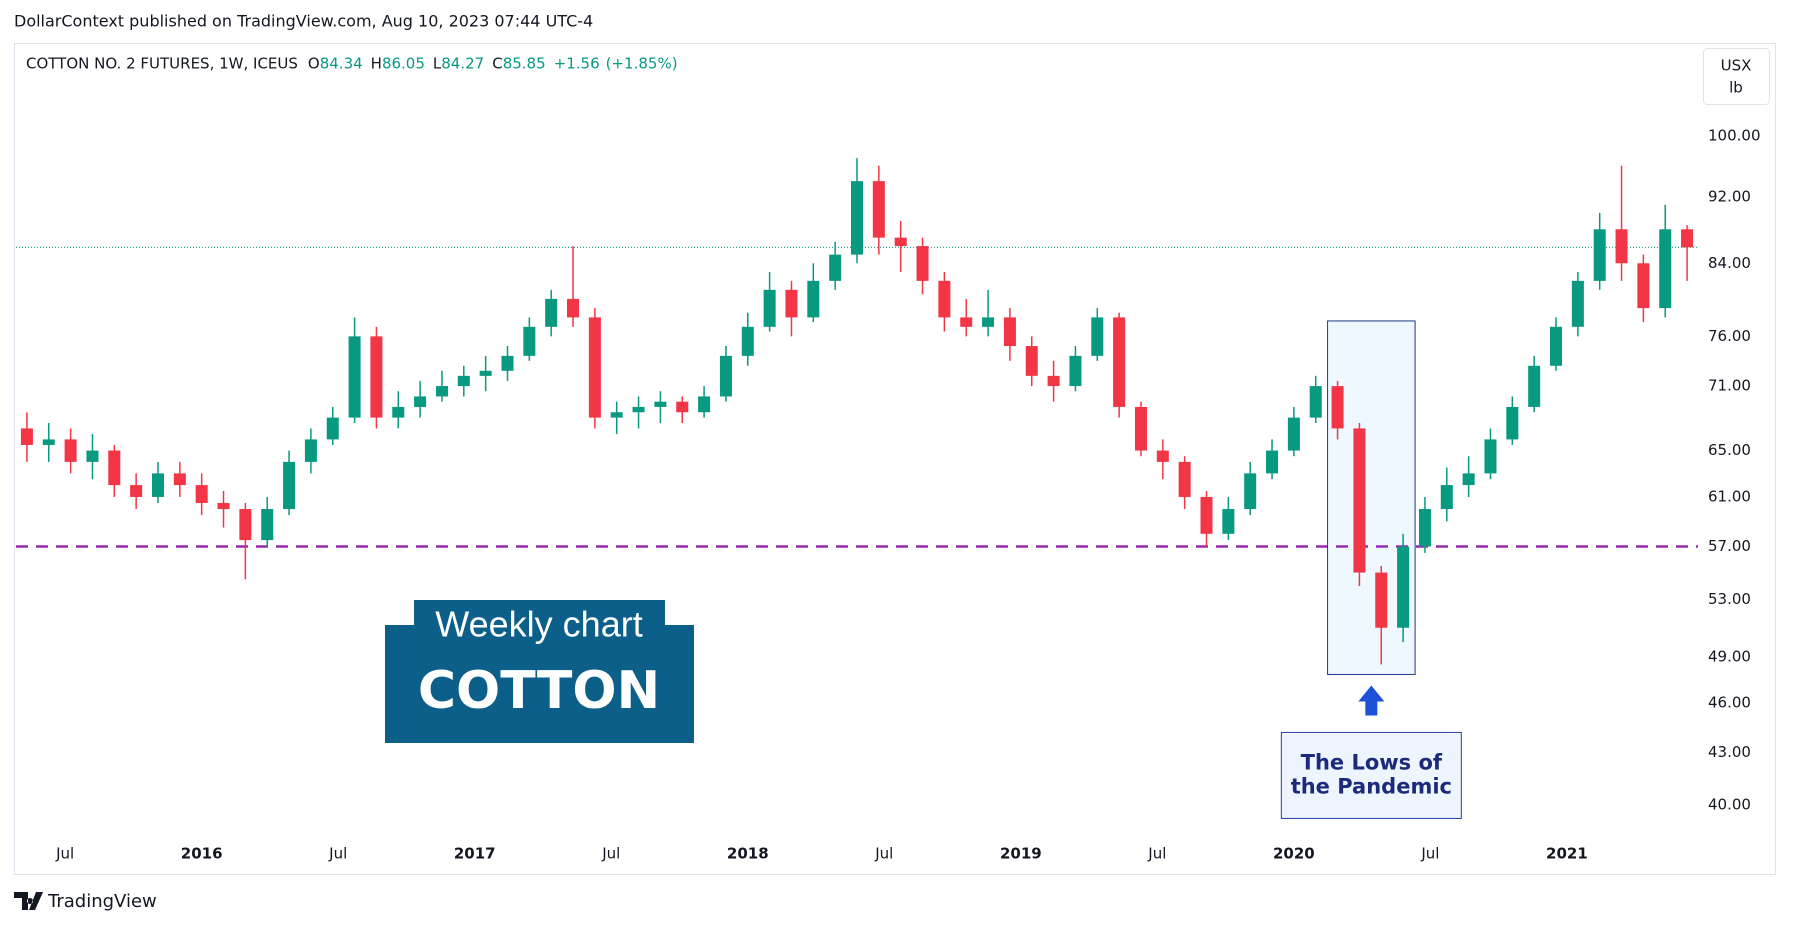 The width and height of the screenshot is (1793, 928). Describe the element at coordinates (1729, 496) in the screenshot. I see `y-tick-label: 61.00` at that location.